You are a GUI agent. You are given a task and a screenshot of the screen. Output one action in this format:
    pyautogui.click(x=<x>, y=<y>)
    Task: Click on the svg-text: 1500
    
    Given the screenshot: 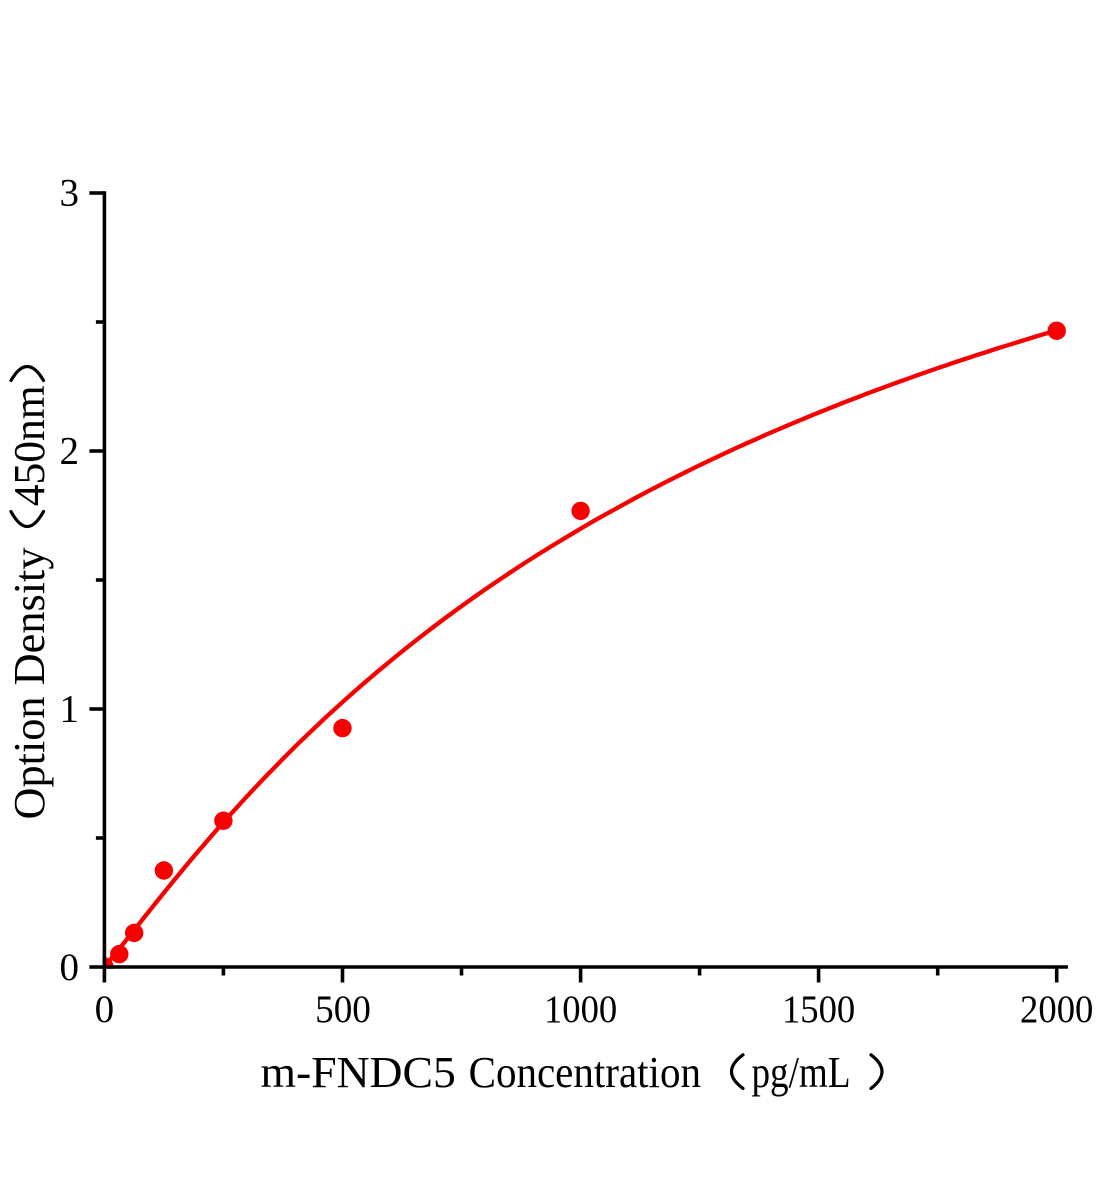 What is the action you would take?
    pyautogui.click(x=818, y=1009)
    